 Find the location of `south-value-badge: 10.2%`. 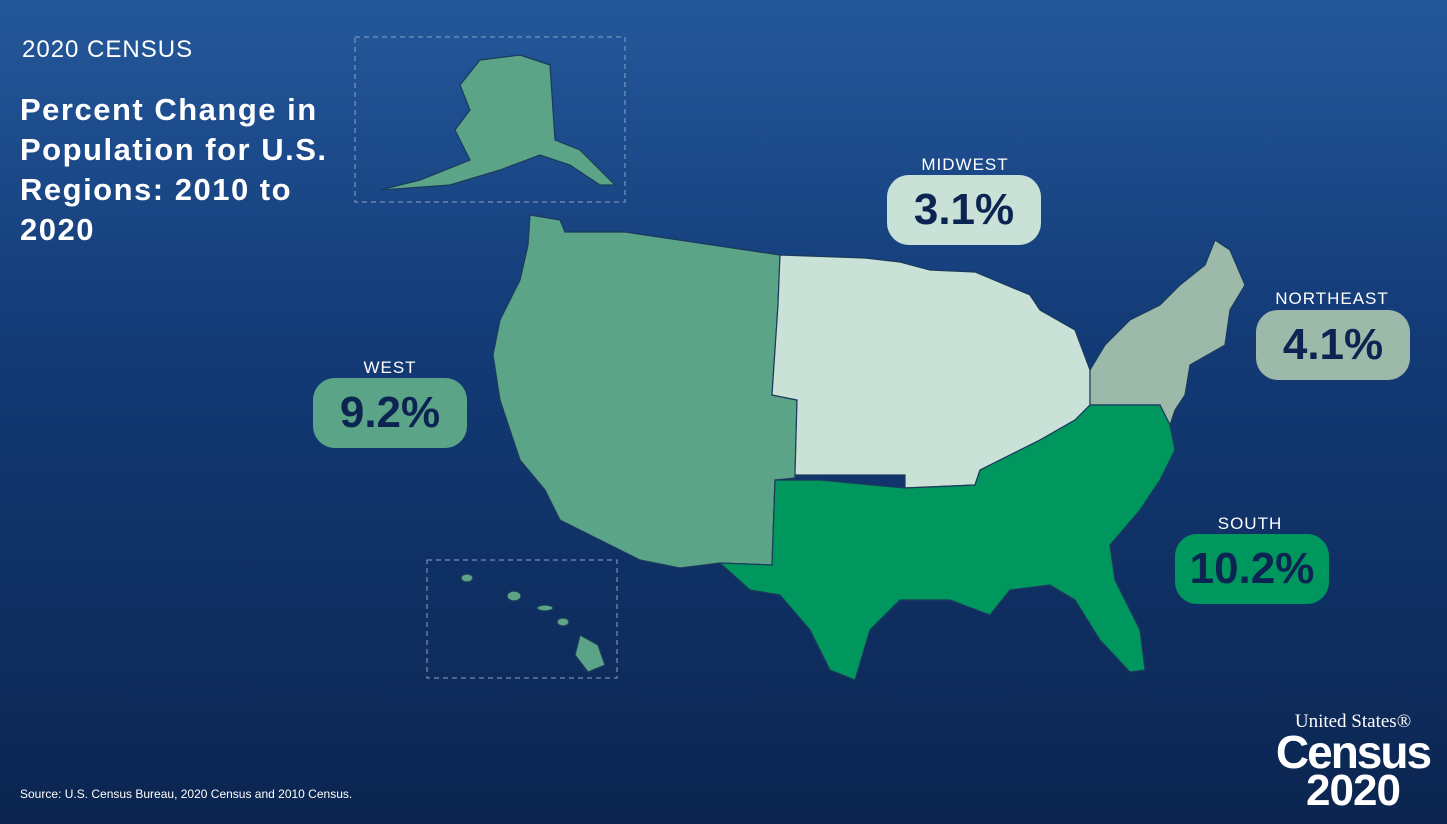

south-value-badge: 10.2% is located at coordinates (1252, 569).